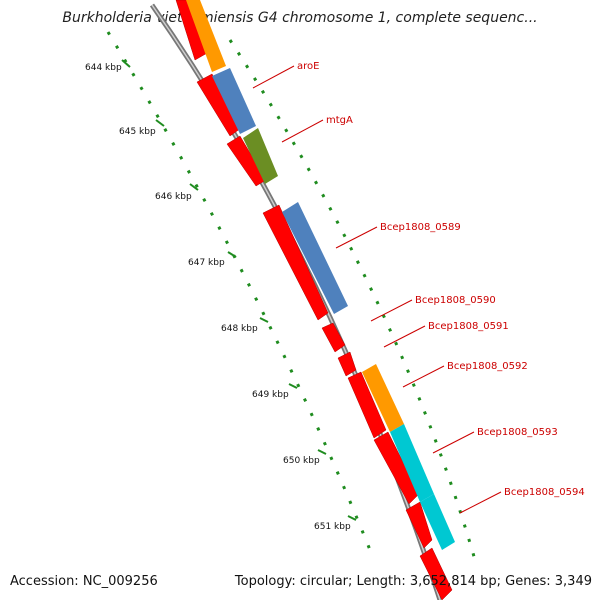 The width and height of the screenshot is (600, 600). Describe the element at coordinates (270, 395) in the screenshot. I see `tick-label-649: 649 kbp` at that location.